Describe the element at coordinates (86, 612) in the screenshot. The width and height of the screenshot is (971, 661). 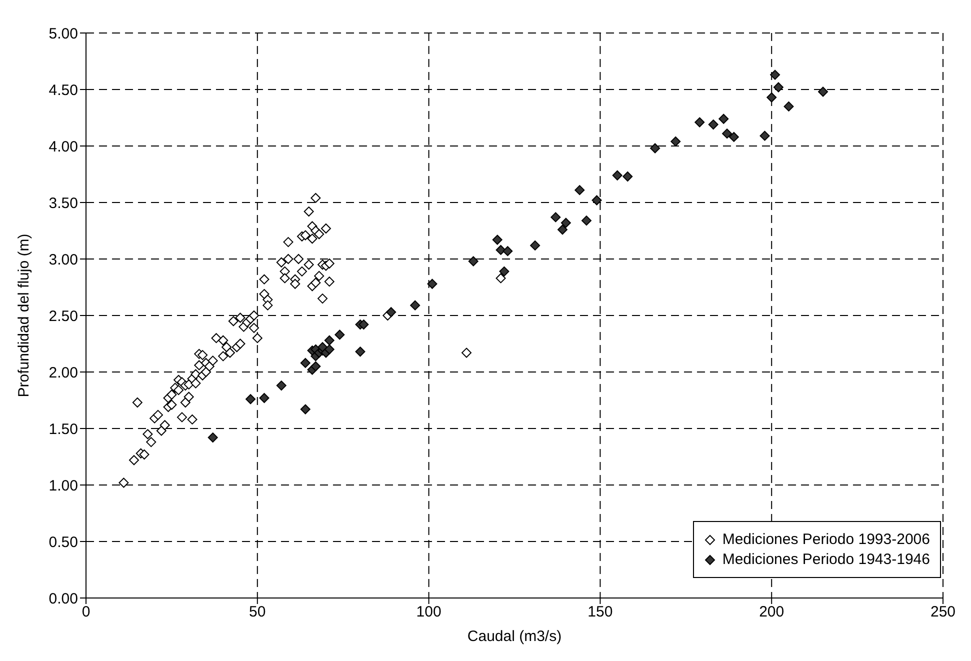
I see `x-tick-label: 0` at that location.